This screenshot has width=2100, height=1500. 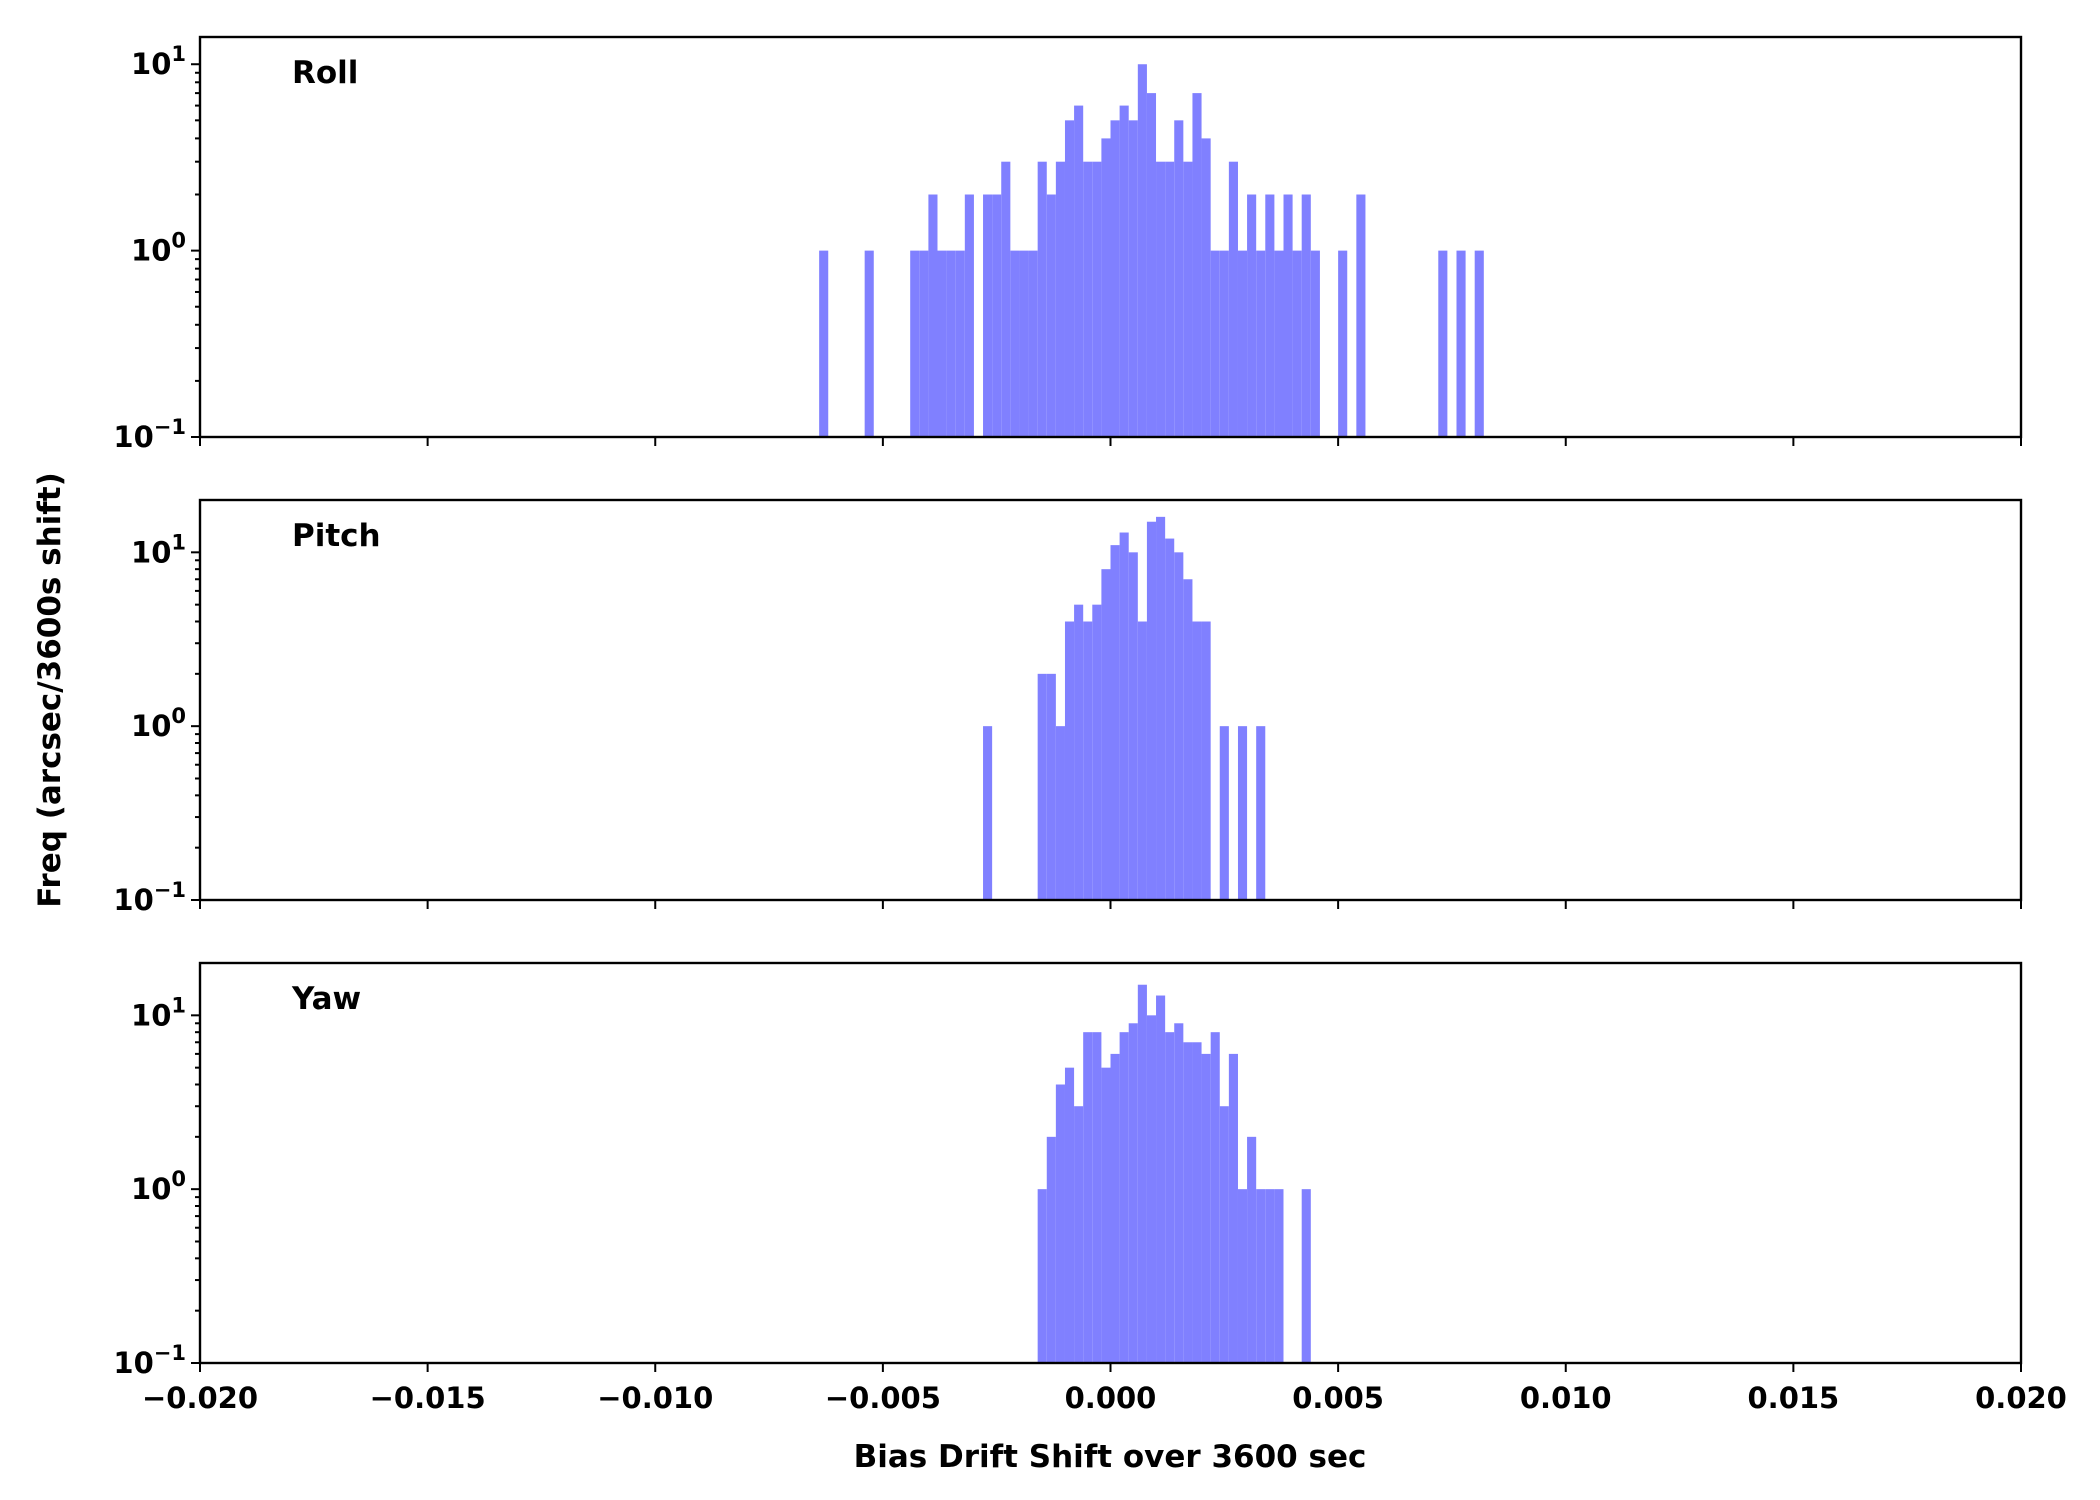 What do you see at coordinates (325, 73) in the screenshot?
I see `roll-panel-label: Roll` at bounding box center [325, 73].